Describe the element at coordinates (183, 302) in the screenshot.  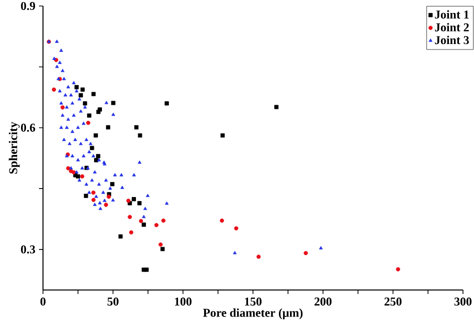
I see `x-tick-label: 100` at that location.